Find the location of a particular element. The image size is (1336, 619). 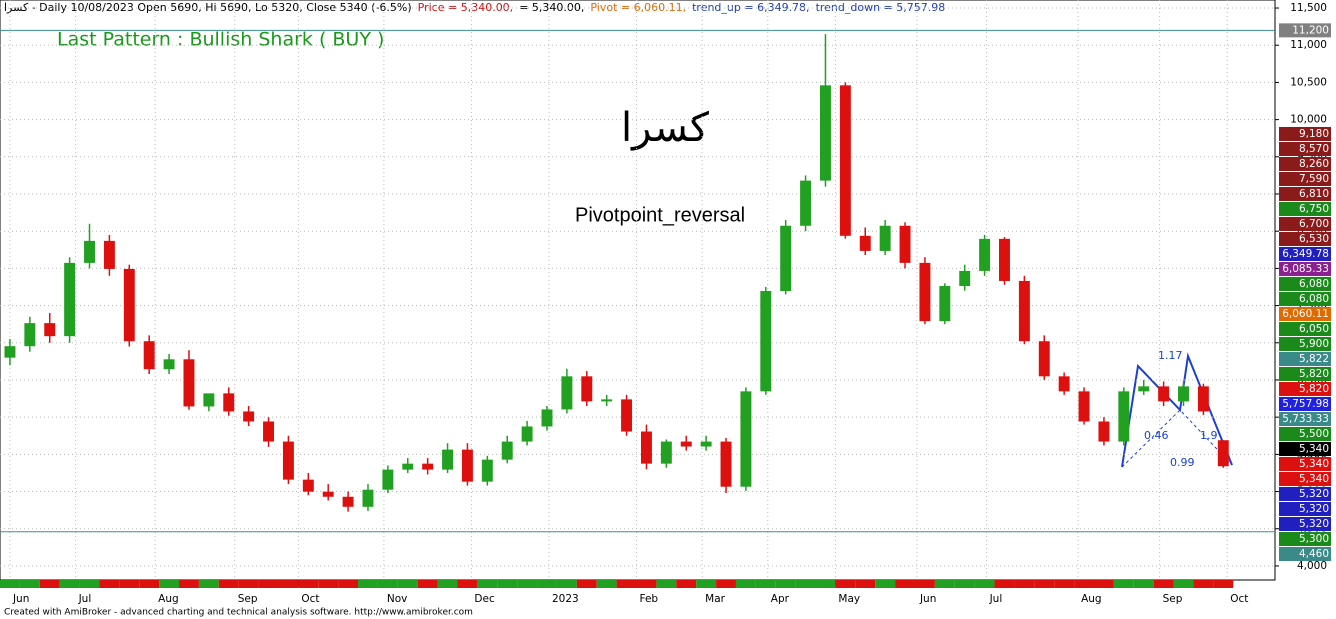

x-tick-label: Sep is located at coordinates (1173, 599).